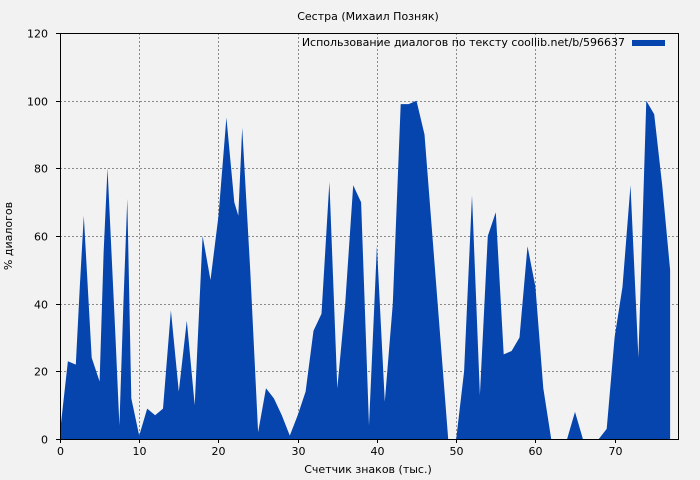 The height and width of the screenshot is (480, 700). What do you see at coordinates (219, 451) in the screenshot?
I see `x-tick-label: 20` at bounding box center [219, 451].